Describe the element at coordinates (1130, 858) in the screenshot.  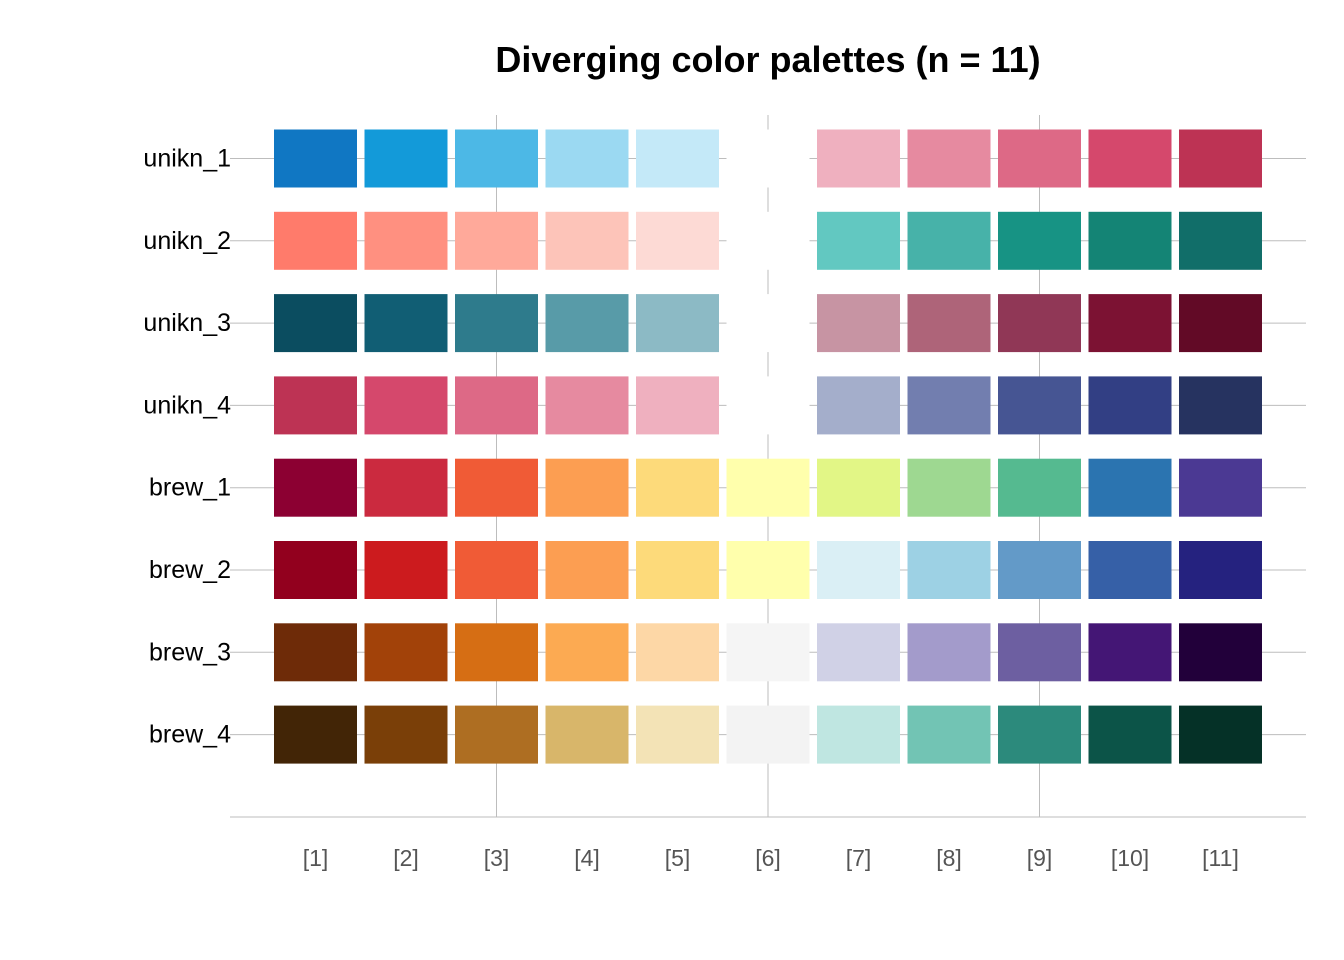
I see `x-tick-label: [10]` at that location.